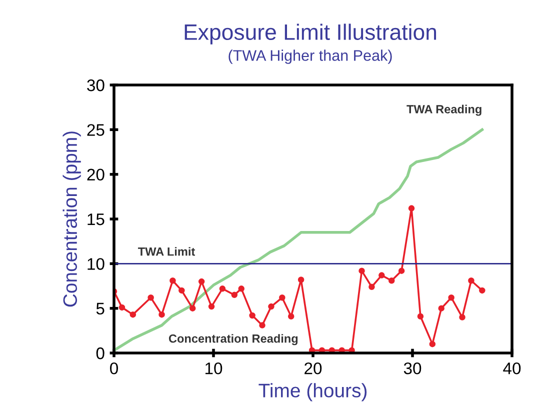 This screenshot has width=559, height=419. I want to click on x-axis-title: Time (hours), so click(312, 392).